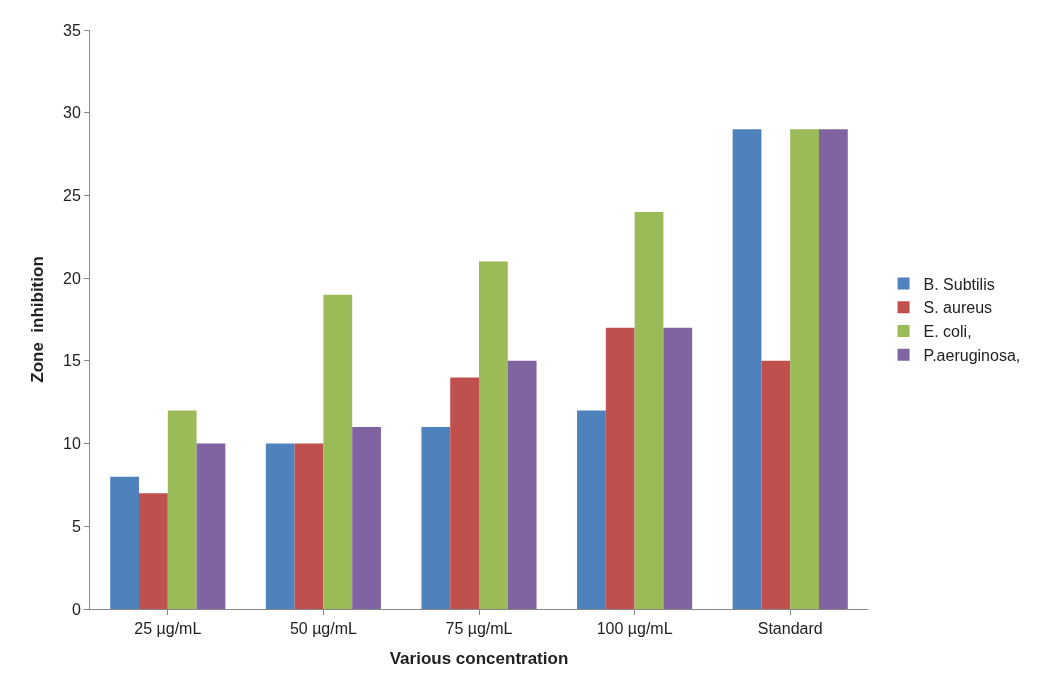  What do you see at coordinates (479, 629) in the screenshot?
I see `x-tick-label: 75 µg/mL` at bounding box center [479, 629].